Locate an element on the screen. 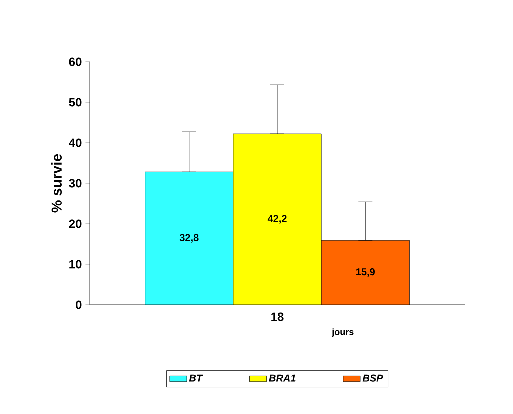 This screenshot has width=513, height=414. y-tick-label: 60 is located at coordinates (75, 62).